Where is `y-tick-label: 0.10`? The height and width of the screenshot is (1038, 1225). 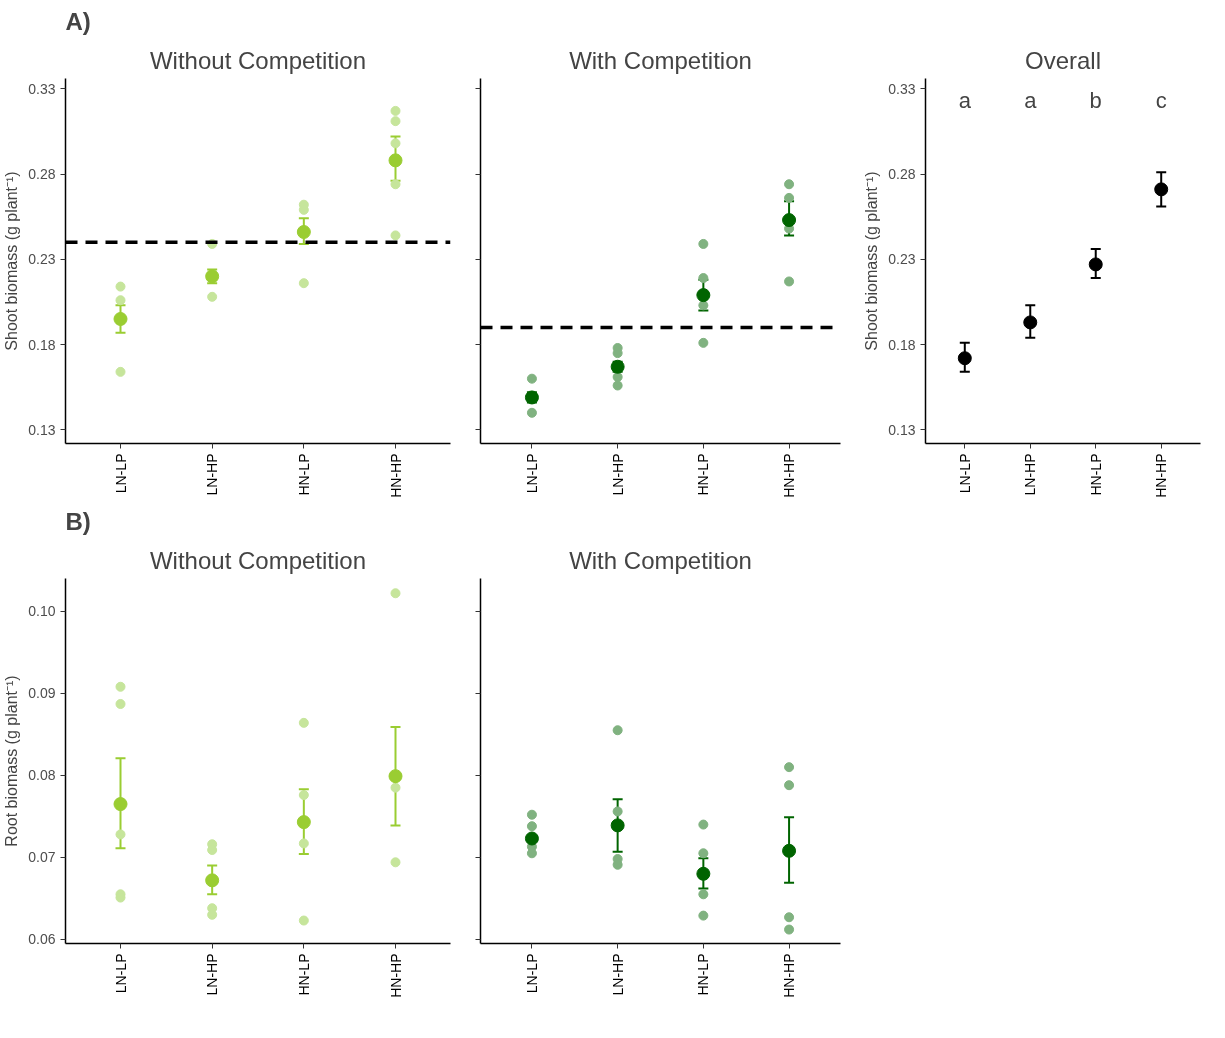 y-tick-label: 0.10 is located at coordinates (42, 611).